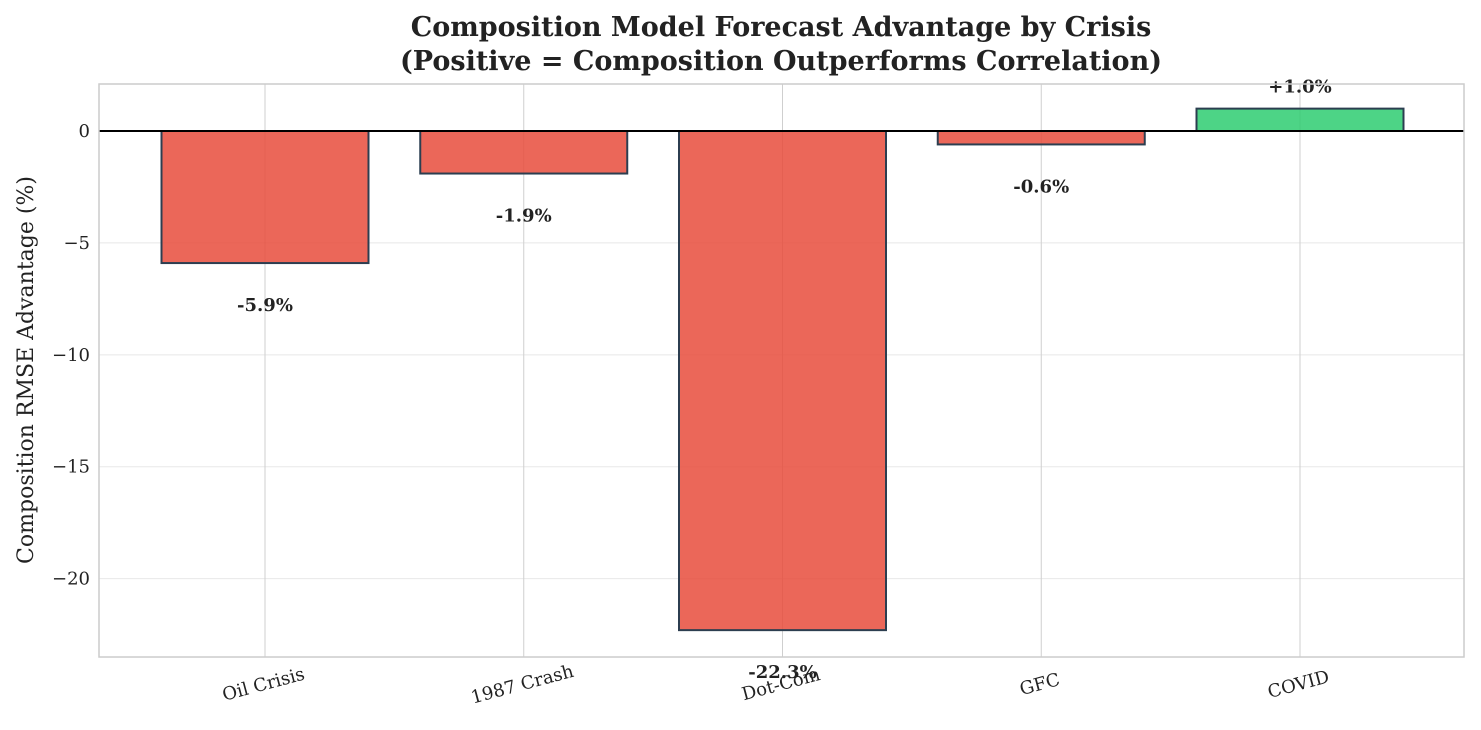 The image size is (1481, 730). What do you see at coordinates (1041, 138) in the screenshot?
I see `bar-gfc` at bounding box center [1041, 138].